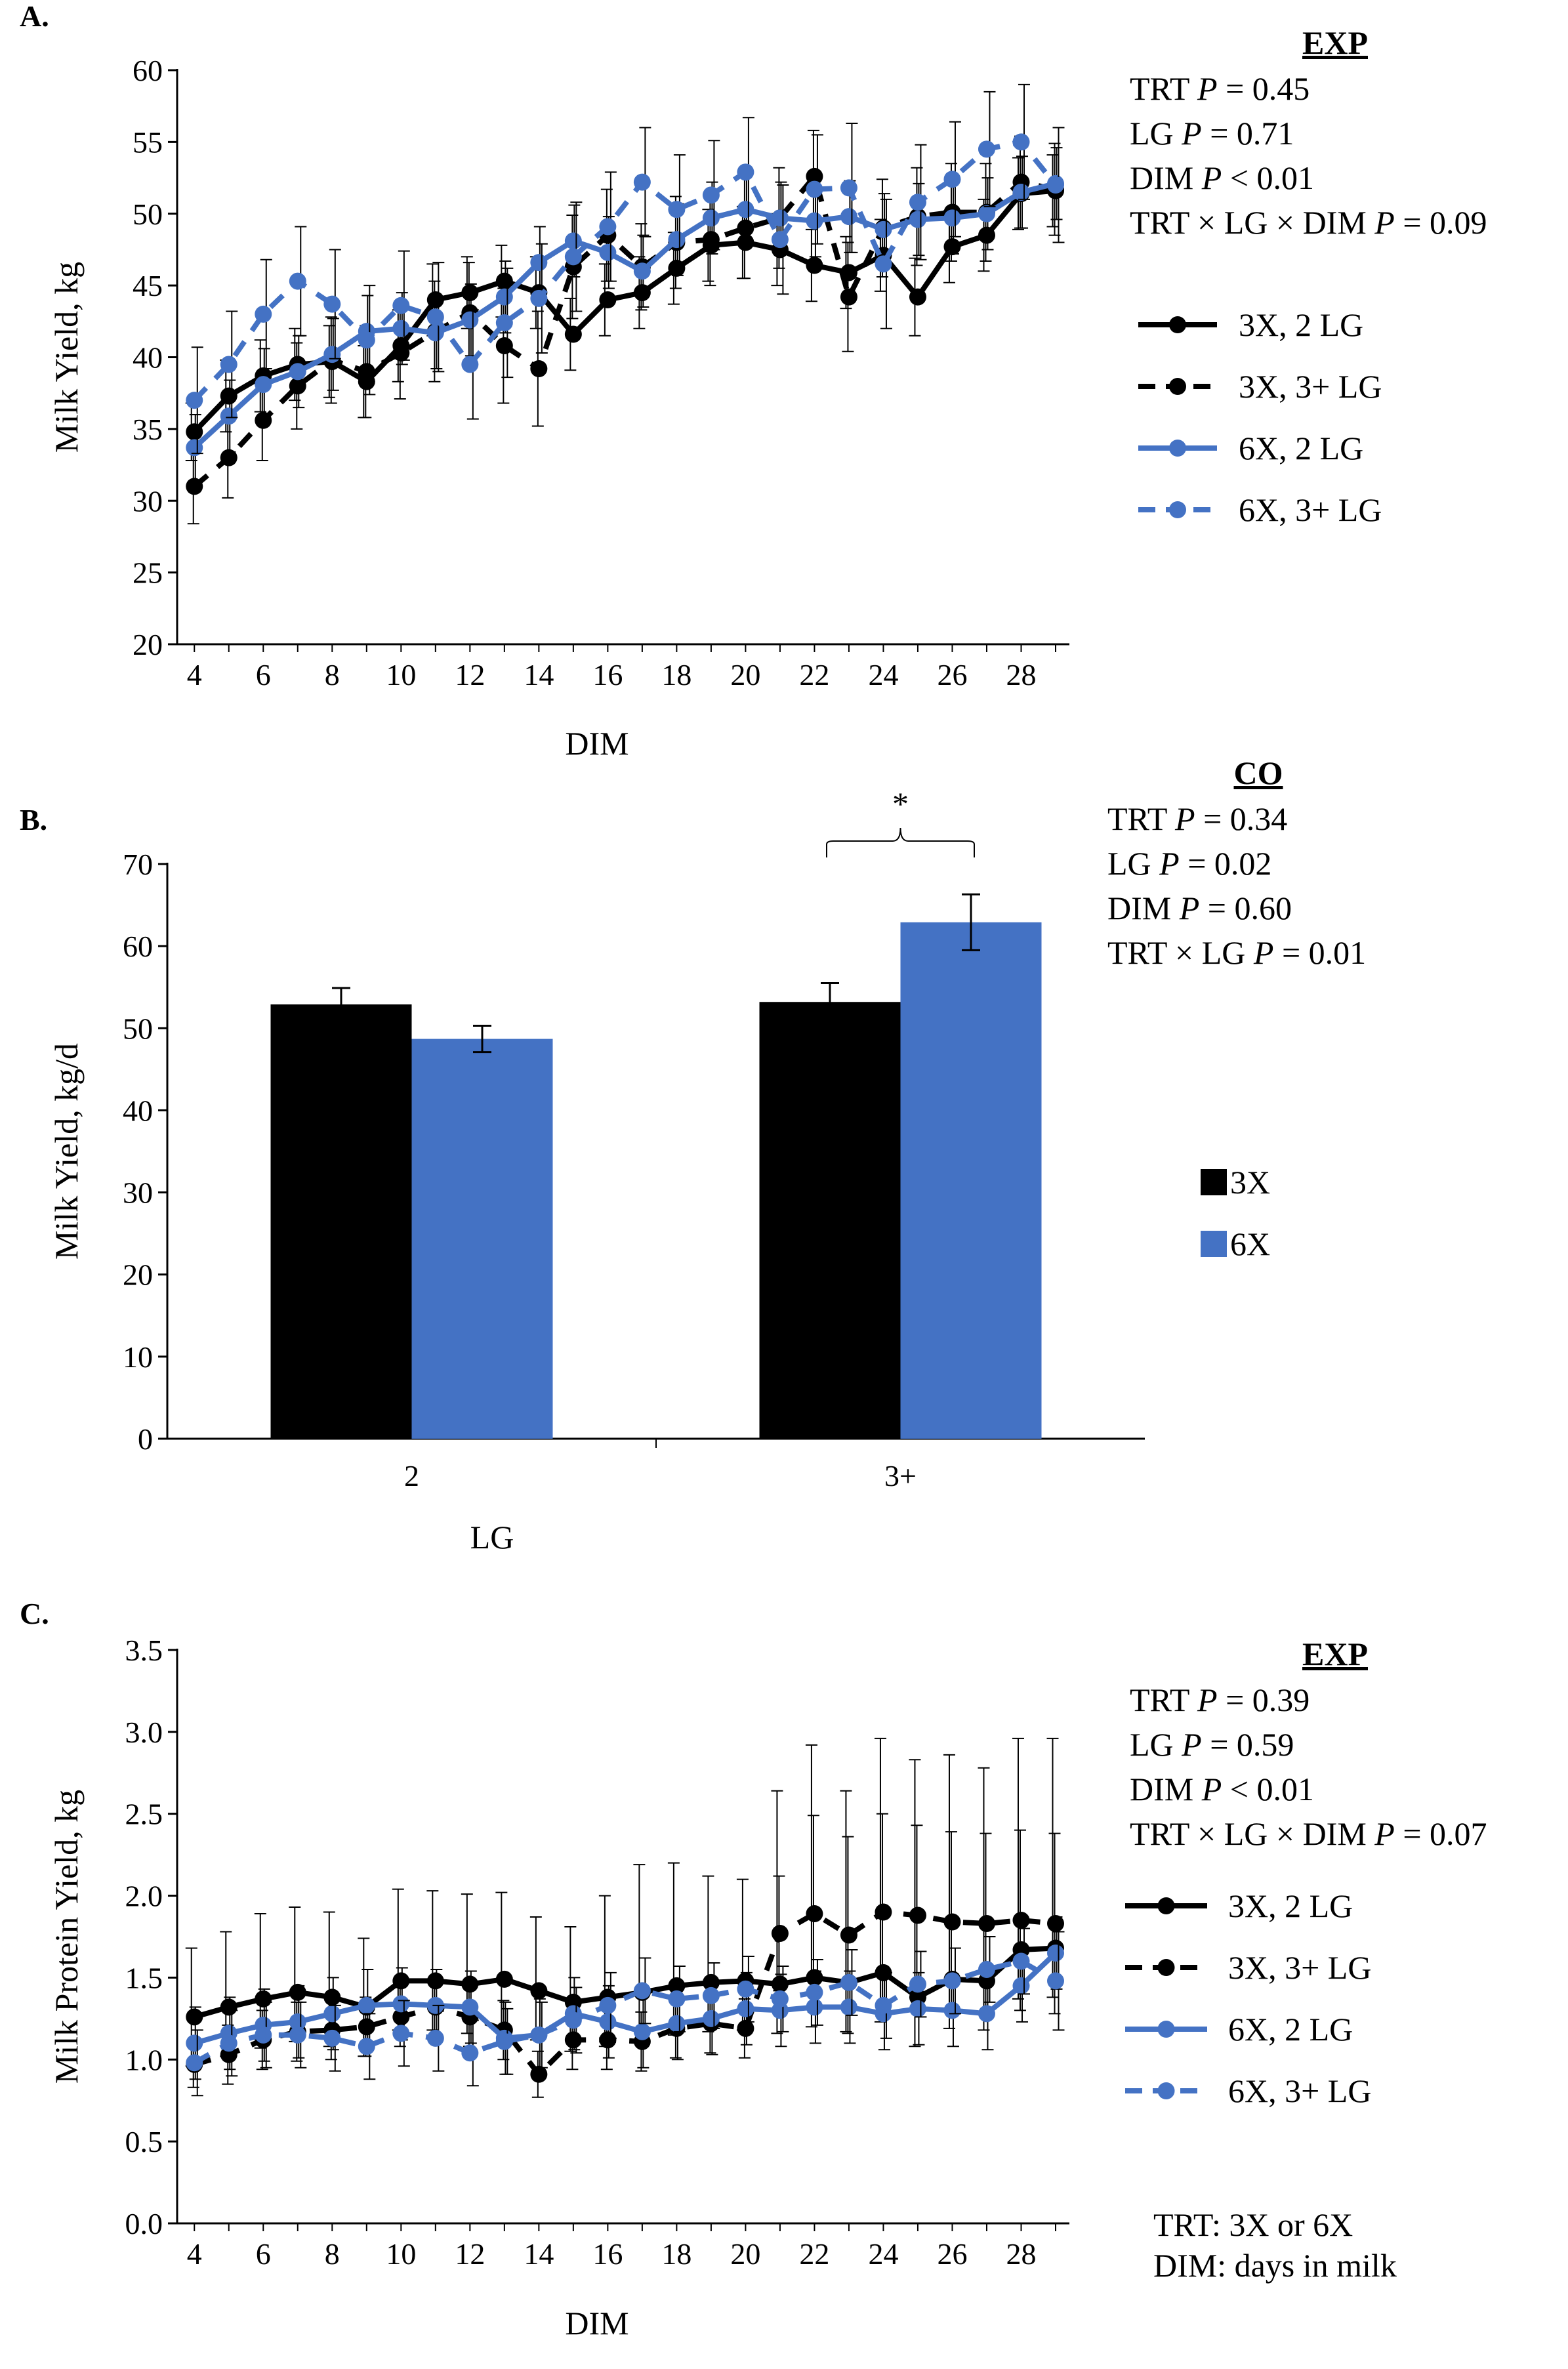  What do you see at coordinates (144, 1650) in the screenshot?
I see `y-tick-label: 3.5` at bounding box center [144, 1650].